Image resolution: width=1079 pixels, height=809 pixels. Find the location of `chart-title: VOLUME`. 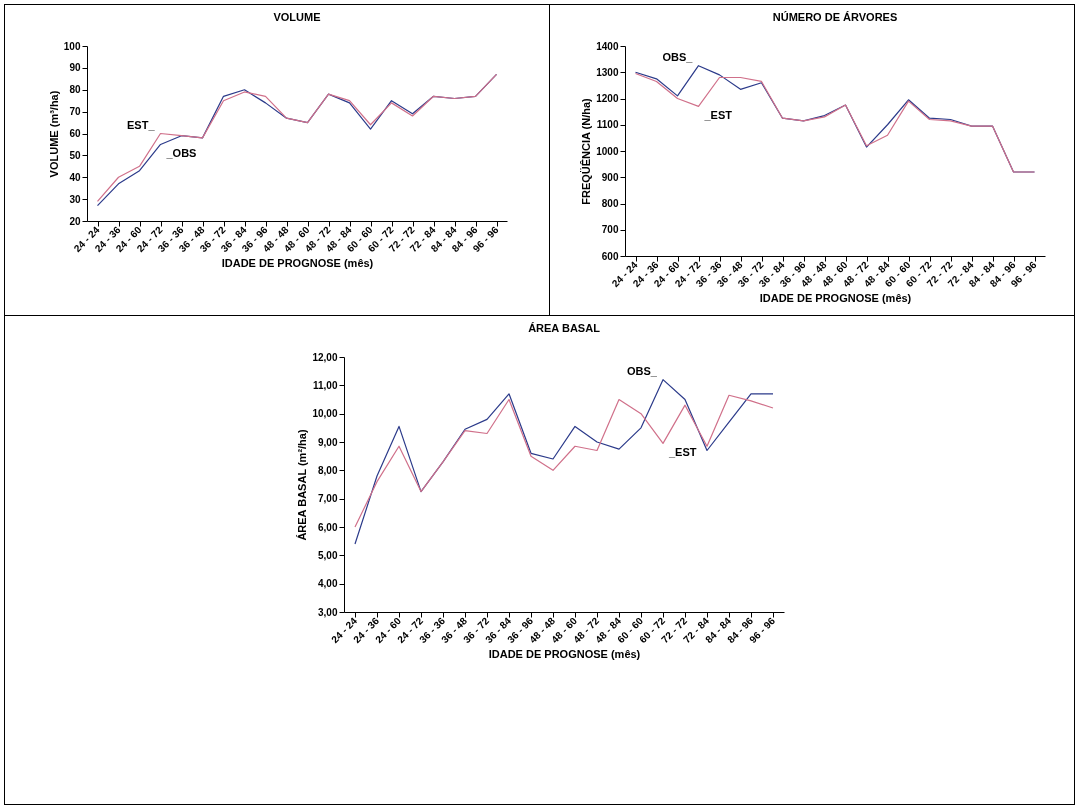

chart-title: VOLUME is located at coordinates (296, 17).